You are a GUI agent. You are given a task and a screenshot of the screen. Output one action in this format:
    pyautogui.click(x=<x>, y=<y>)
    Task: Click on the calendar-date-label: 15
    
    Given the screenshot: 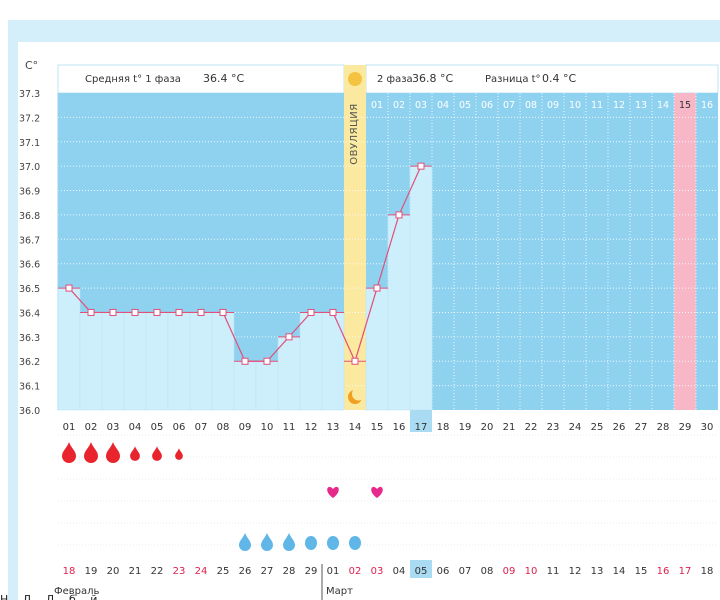 What is the action you would take?
    pyautogui.click(x=641, y=571)
    